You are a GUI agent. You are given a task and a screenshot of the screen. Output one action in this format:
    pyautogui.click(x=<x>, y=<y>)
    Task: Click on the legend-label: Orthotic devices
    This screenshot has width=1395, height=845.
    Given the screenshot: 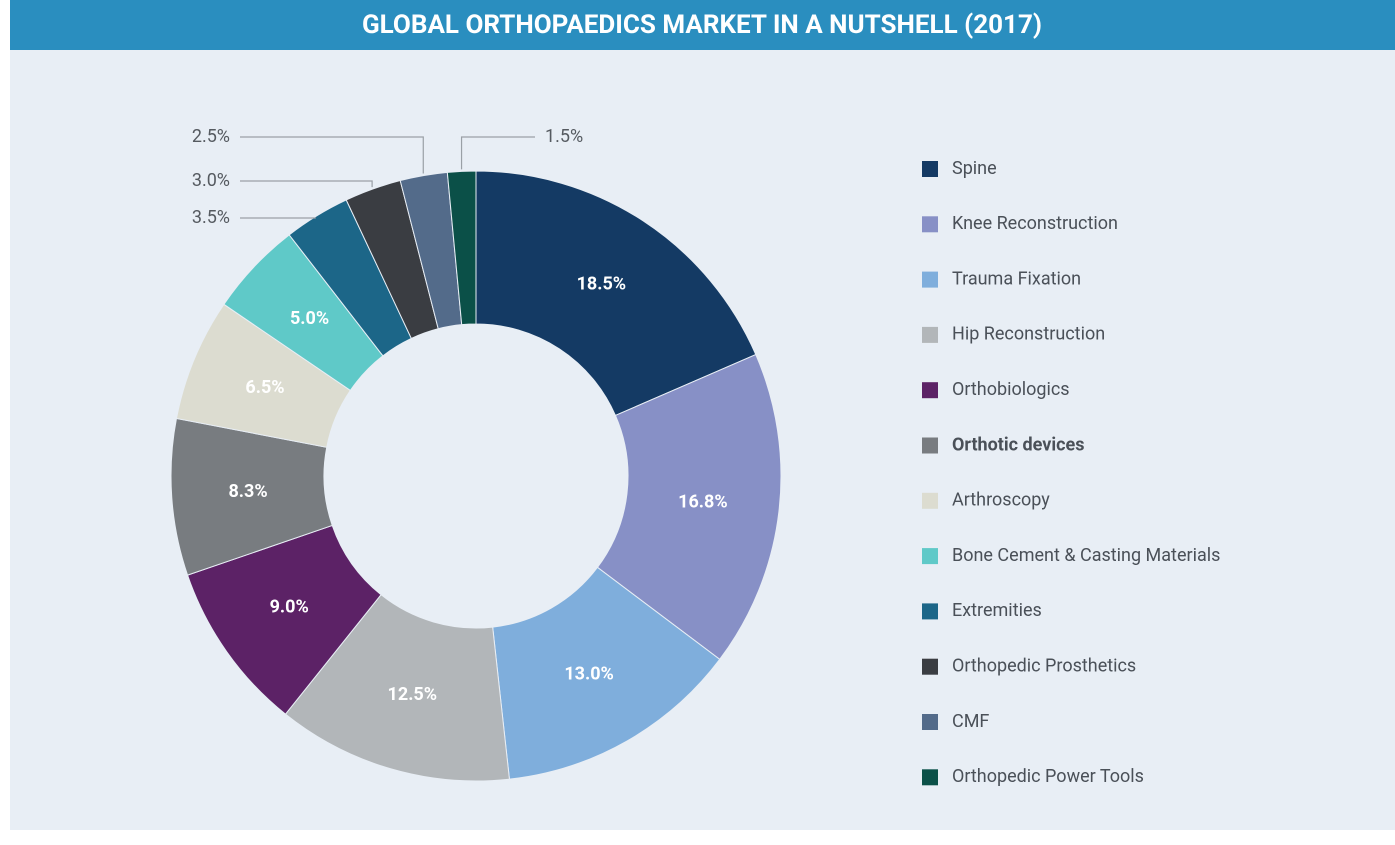 What is the action you would take?
    pyautogui.click(x=1018, y=444)
    